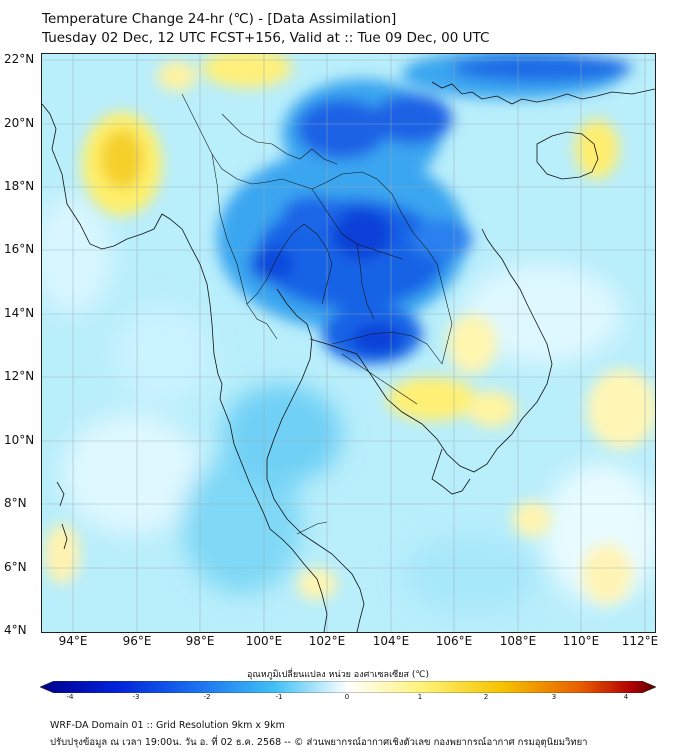 The height and width of the screenshot is (756, 676). I want to click on laos-thai-border, so click(357, 224).